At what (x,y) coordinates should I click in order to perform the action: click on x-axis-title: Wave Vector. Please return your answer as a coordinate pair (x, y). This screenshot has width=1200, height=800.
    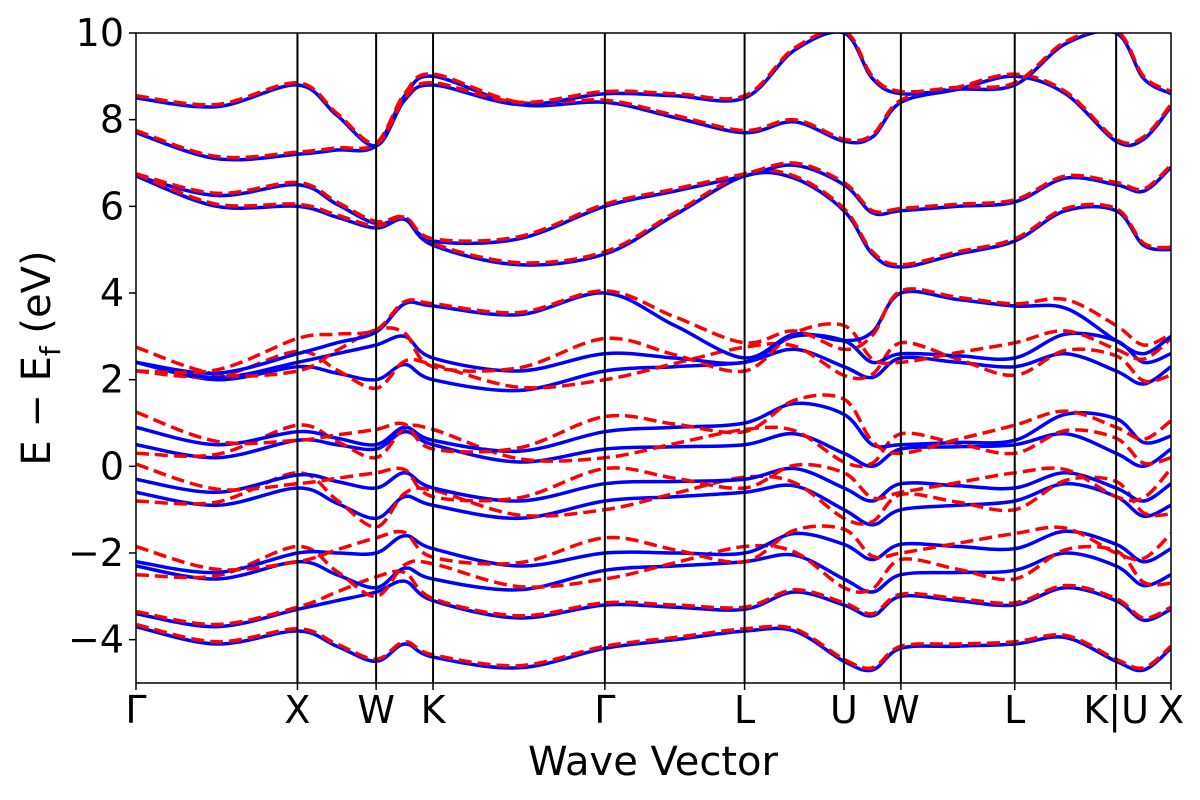
    Looking at the image, I should click on (653, 762).